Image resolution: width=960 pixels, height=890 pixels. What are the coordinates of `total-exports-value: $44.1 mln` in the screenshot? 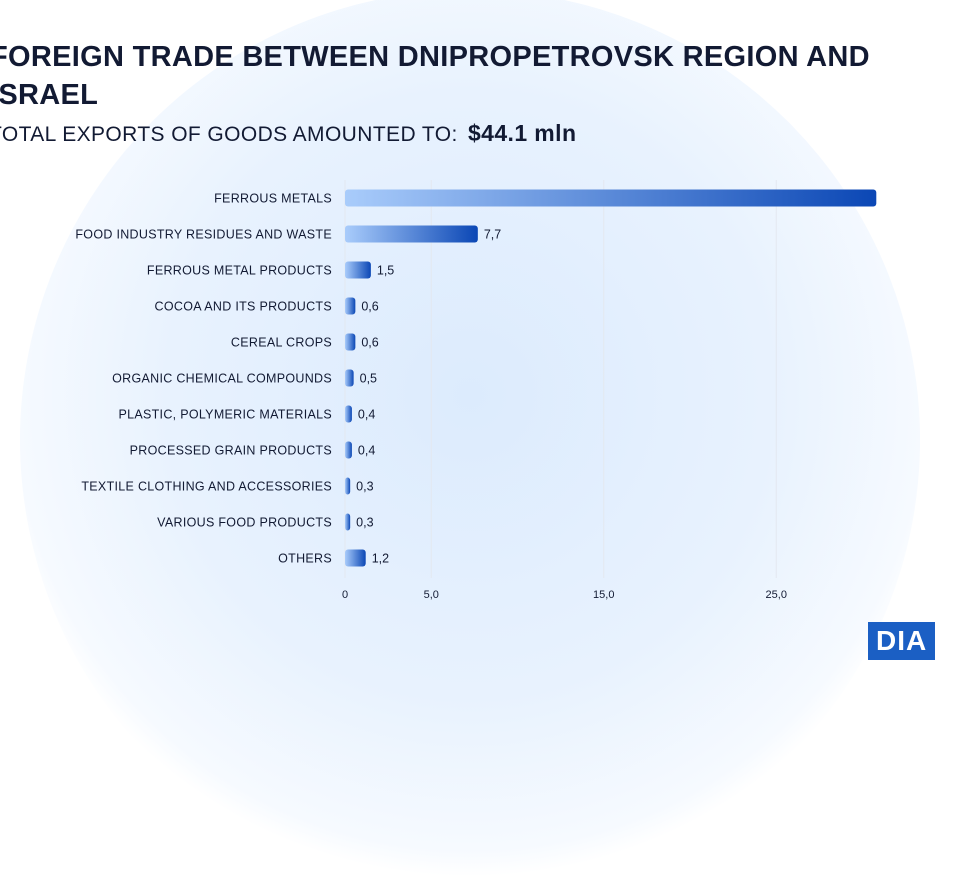 It's located at (522, 133).